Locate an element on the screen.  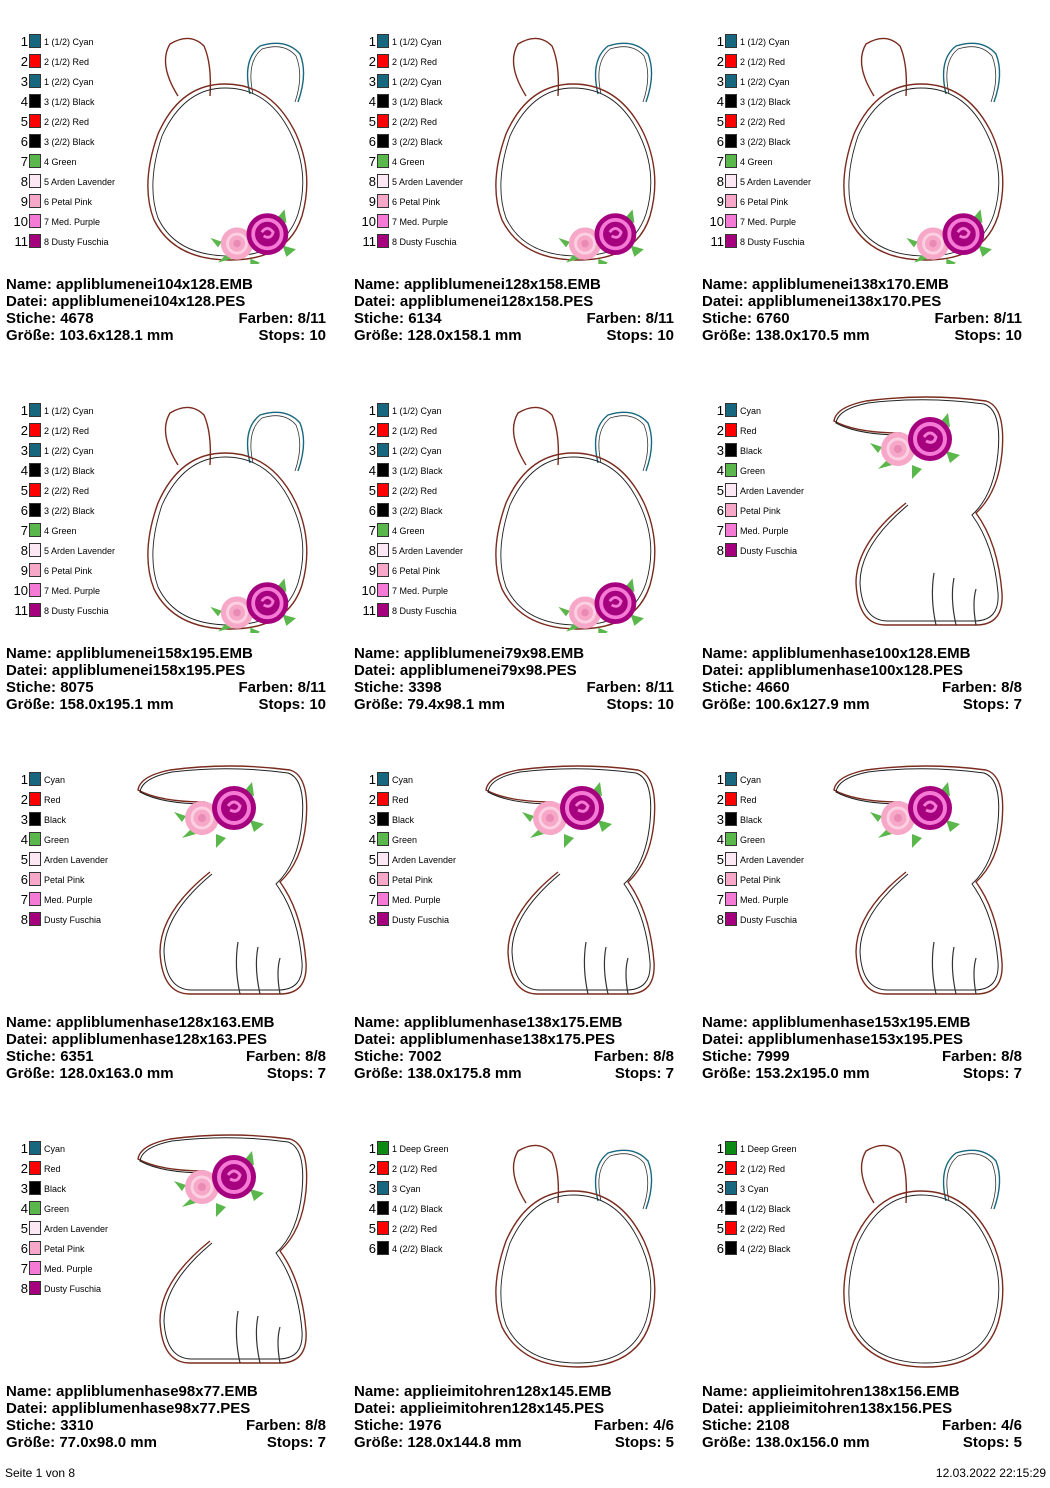
legend-number: 11 is located at coordinates (369, 241).